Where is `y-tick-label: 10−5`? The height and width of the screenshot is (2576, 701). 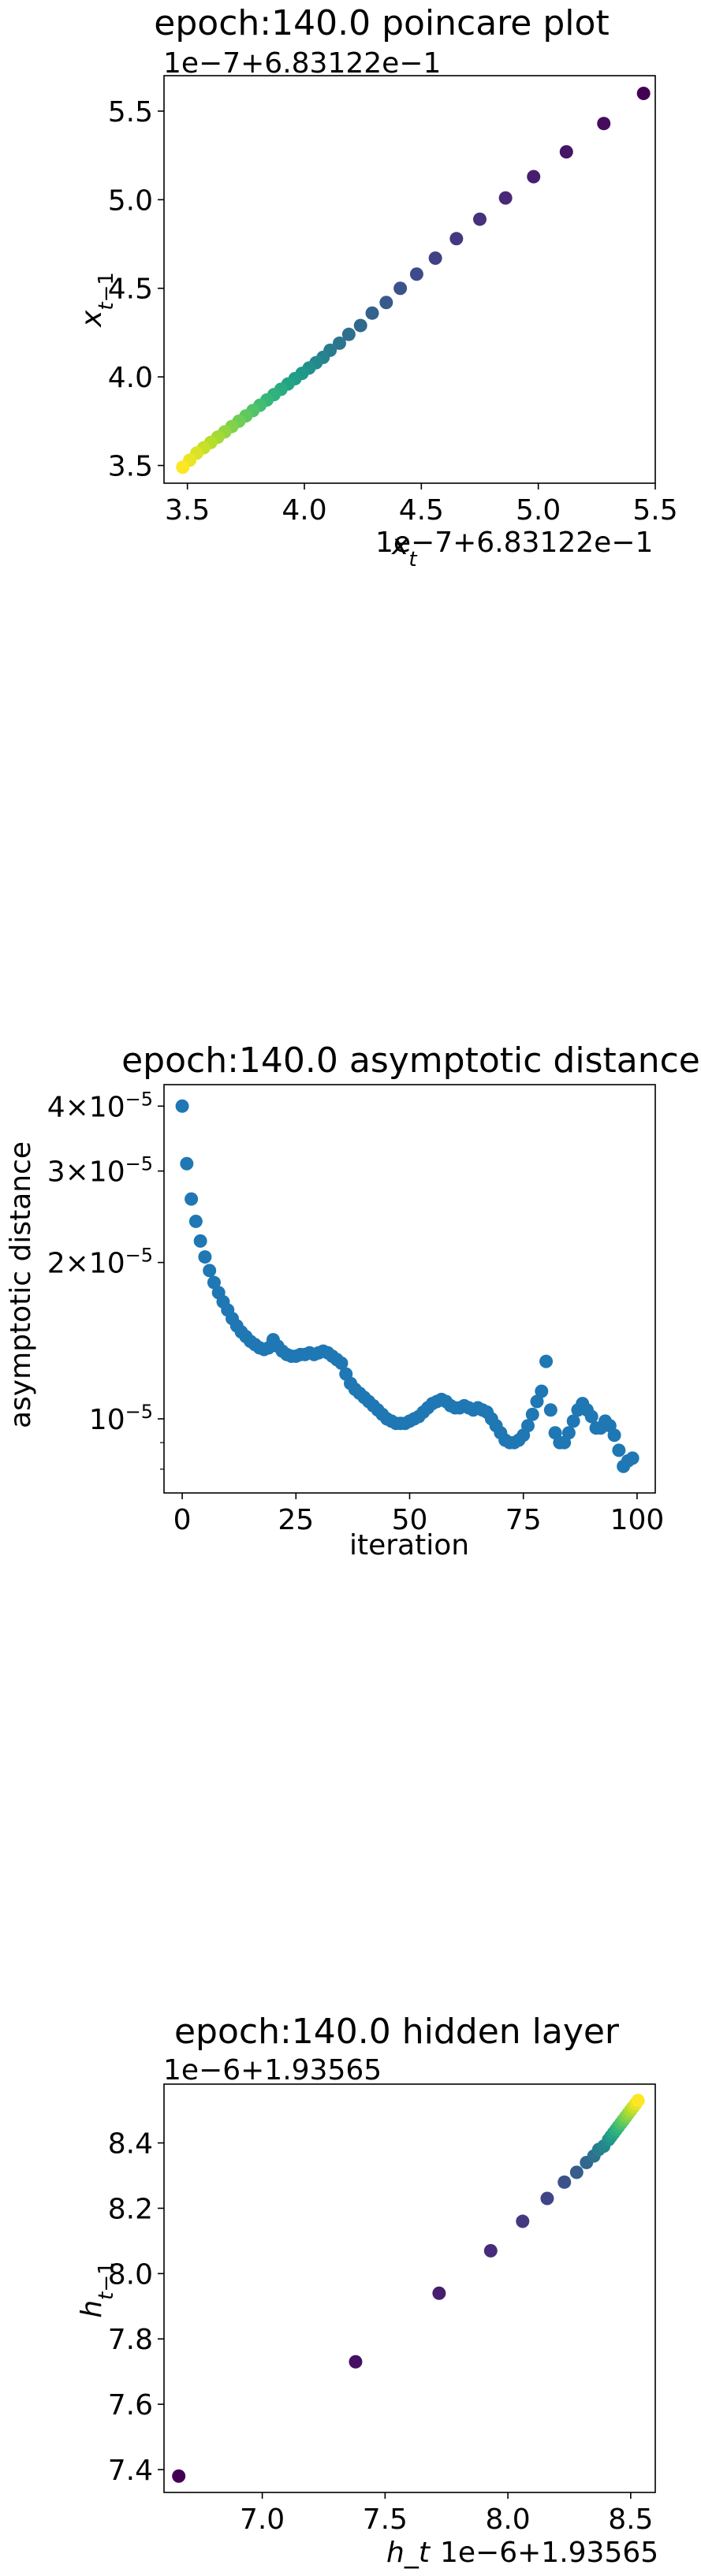 y-tick-label: 10−5 is located at coordinates (121, 1418).